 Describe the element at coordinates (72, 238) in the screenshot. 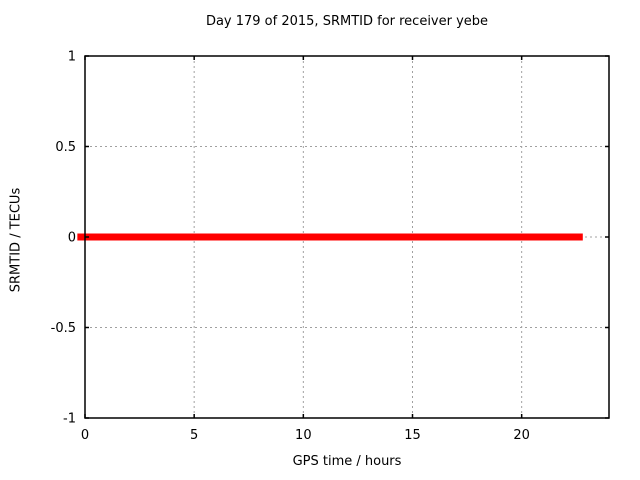

I see `y-tick-label: 0` at that location.